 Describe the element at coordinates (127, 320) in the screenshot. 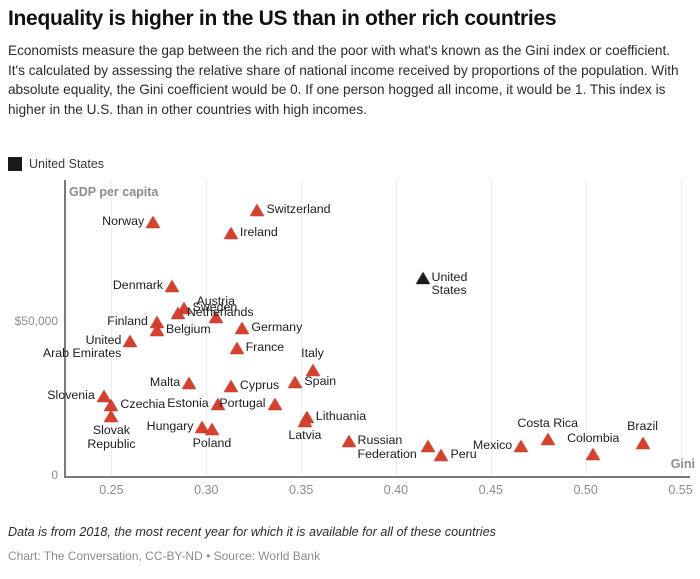

I see `data-point-label: Finland` at that location.